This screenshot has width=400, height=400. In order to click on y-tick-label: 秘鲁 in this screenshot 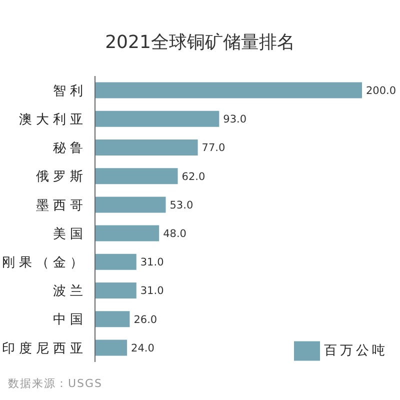, I will do `click(70, 148)`.